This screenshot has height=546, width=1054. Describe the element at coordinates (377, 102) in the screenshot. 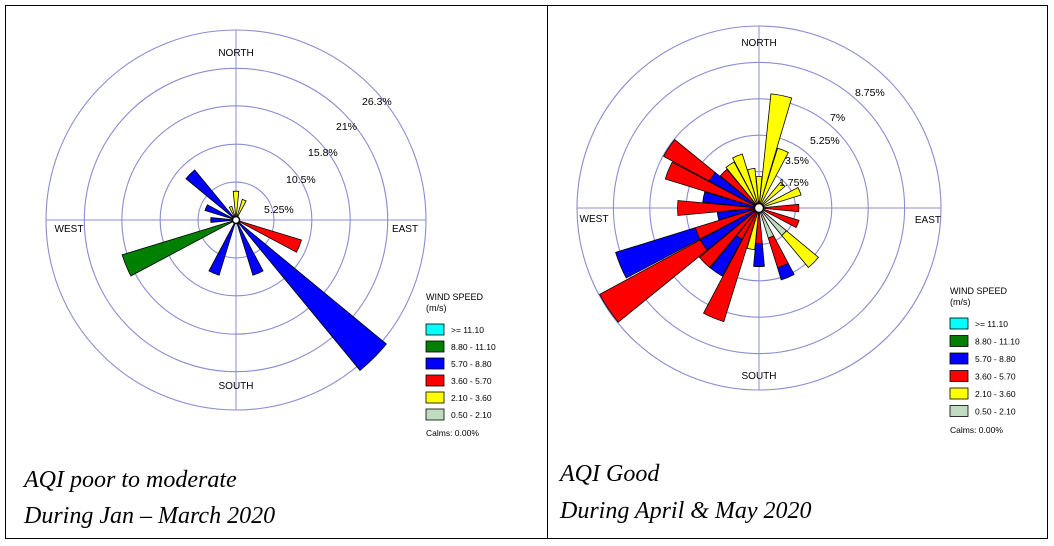

I see `ring-label: 26.3%` at that location.